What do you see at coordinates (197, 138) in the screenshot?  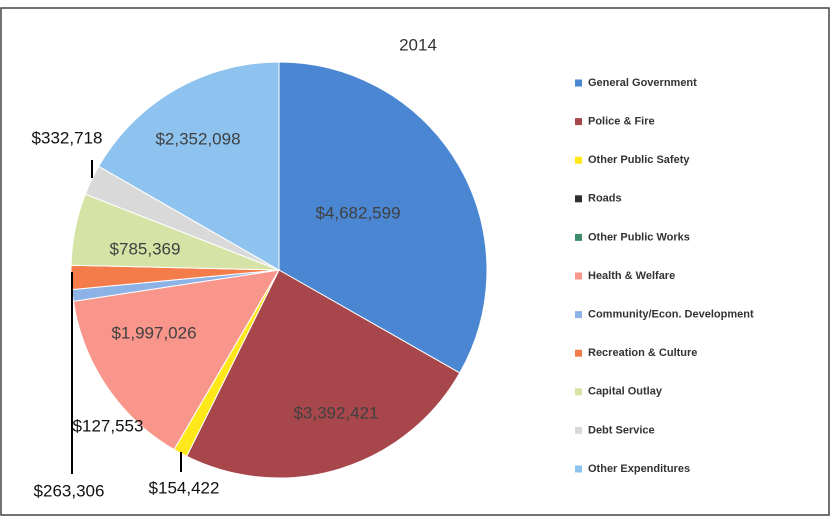 I see `data-label: $2,352,098` at bounding box center [197, 138].